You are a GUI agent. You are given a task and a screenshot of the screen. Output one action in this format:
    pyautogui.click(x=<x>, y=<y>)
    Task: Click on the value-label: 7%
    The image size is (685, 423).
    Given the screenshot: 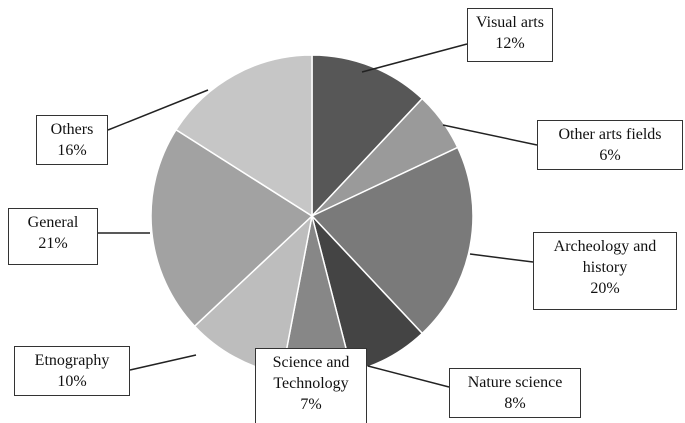 What is the action you would take?
    pyautogui.click(x=311, y=404)
    